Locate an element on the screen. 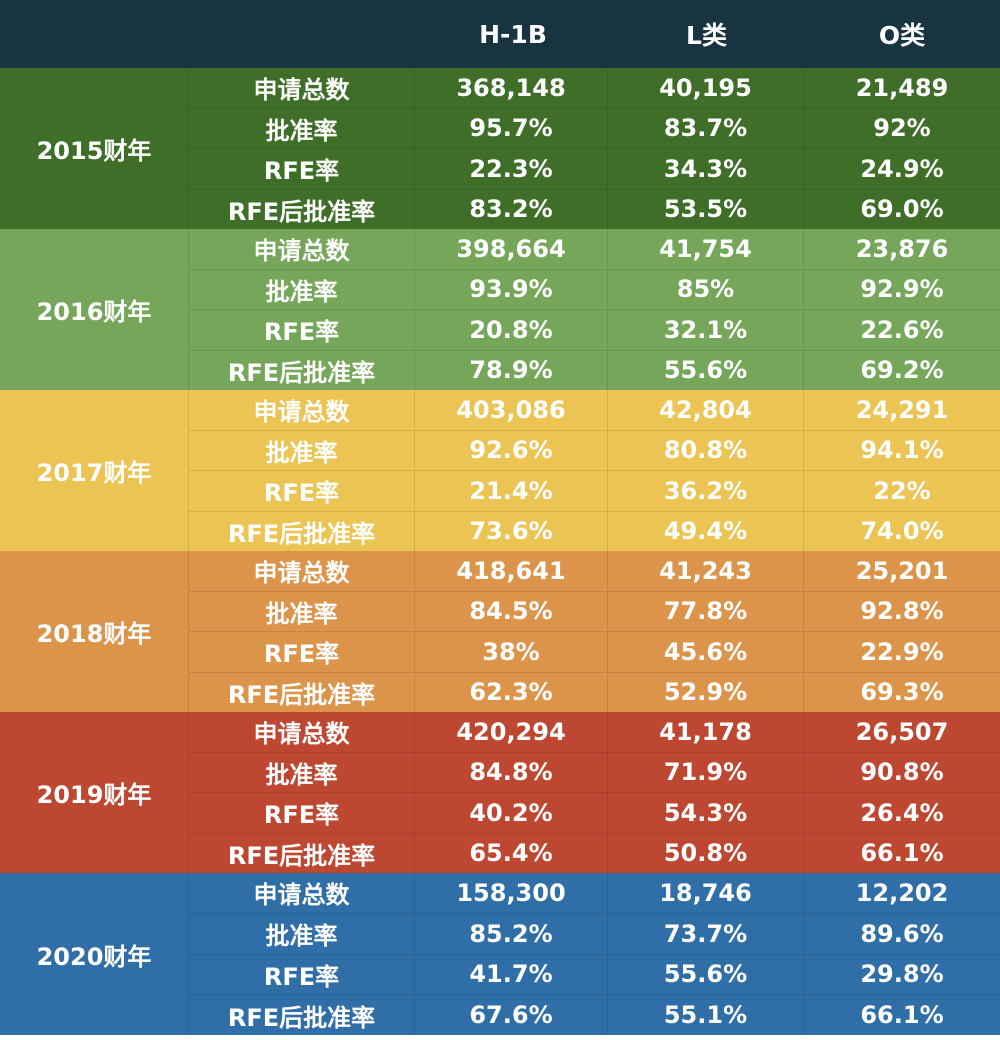 This screenshot has width=1000, height=1040. value-cell-o-class: 69.0% is located at coordinates (901, 209).